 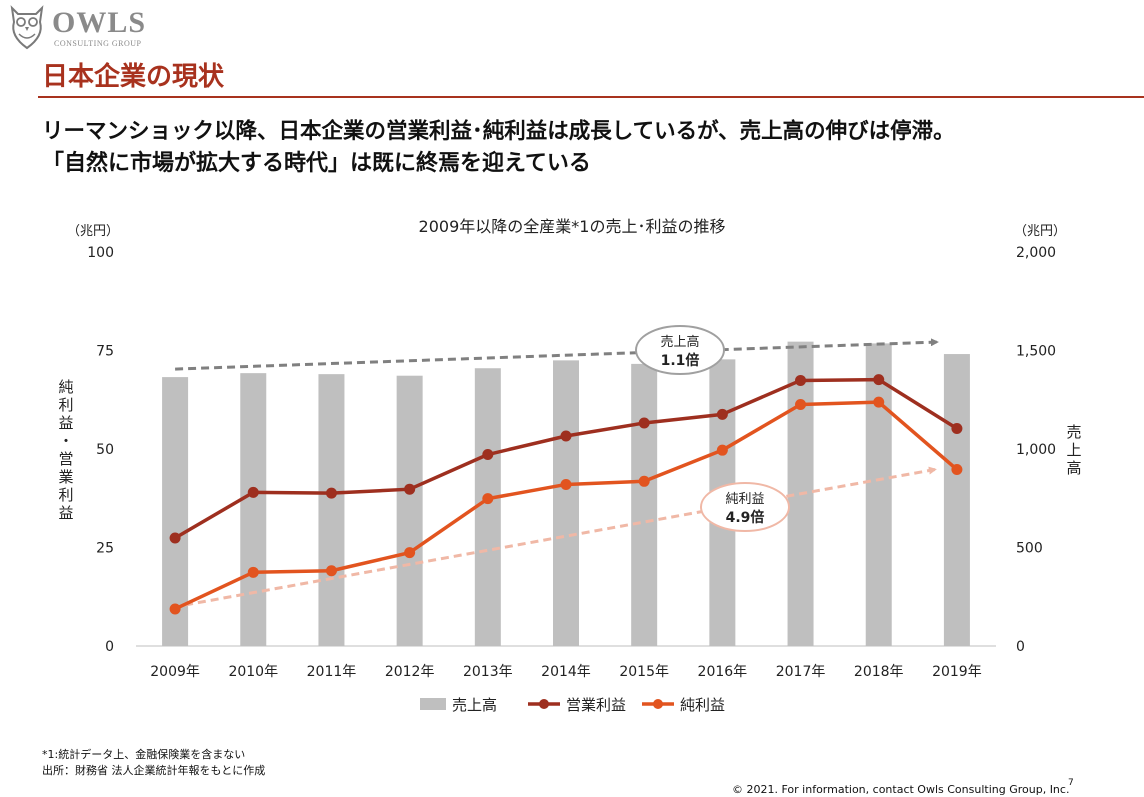 I want to click on logo: OWLS CONSULTING GROUP, so click(x=84, y=27).